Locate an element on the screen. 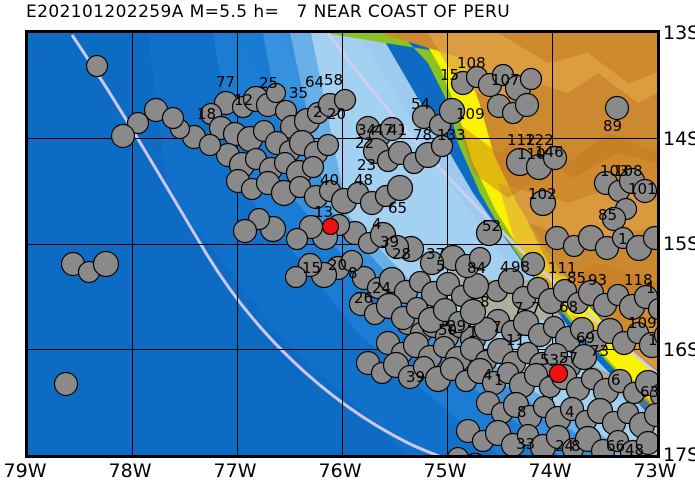 The image size is (695, 489). depth-label: 54 is located at coordinates (421, 104).